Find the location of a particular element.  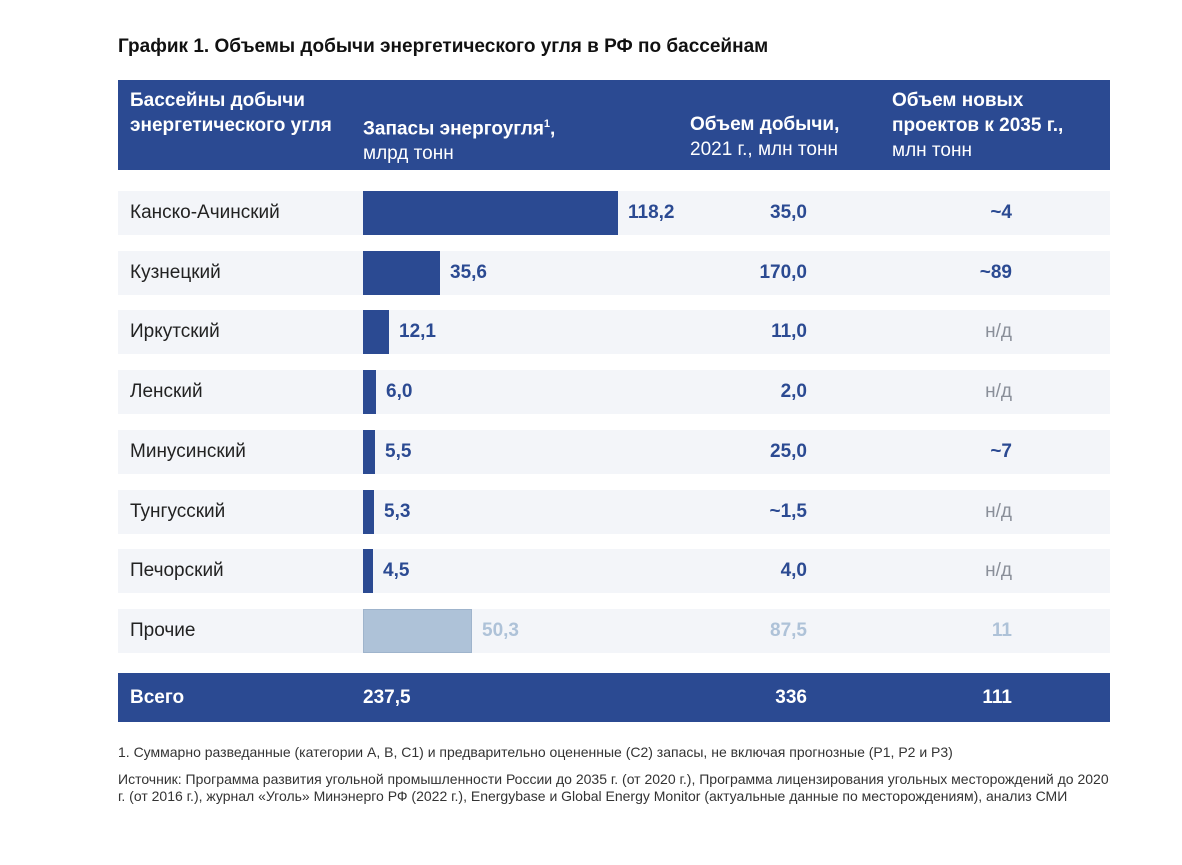

basin-name: Минусинский is located at coordinates (188, 451).